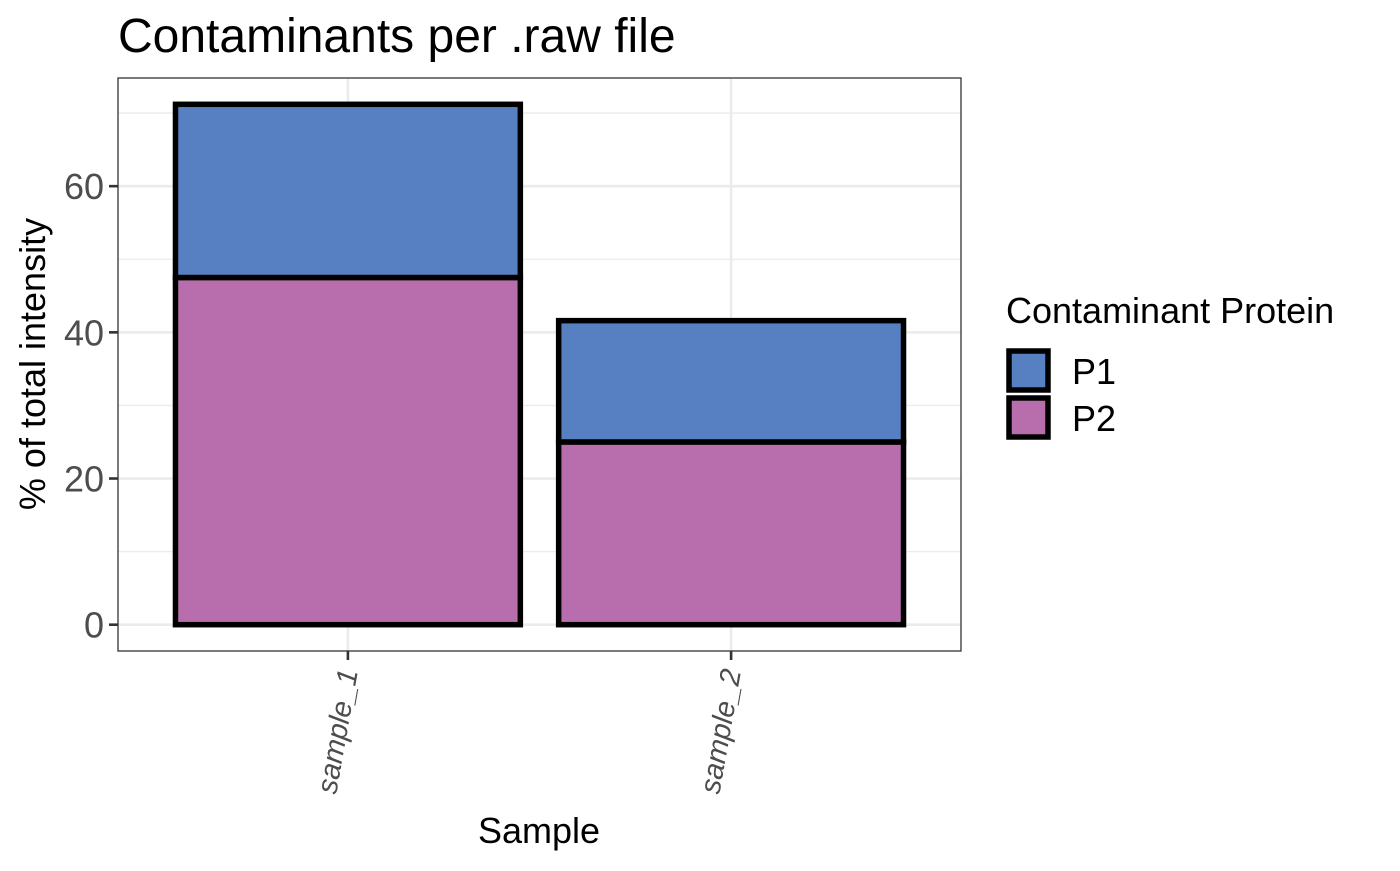 The width and height of the screenshot is (1400, 871). What do you see at coordinates (347, 451) in the screenshot?
I see `bar-sample_1-P2` at bounding box center [347, 451].